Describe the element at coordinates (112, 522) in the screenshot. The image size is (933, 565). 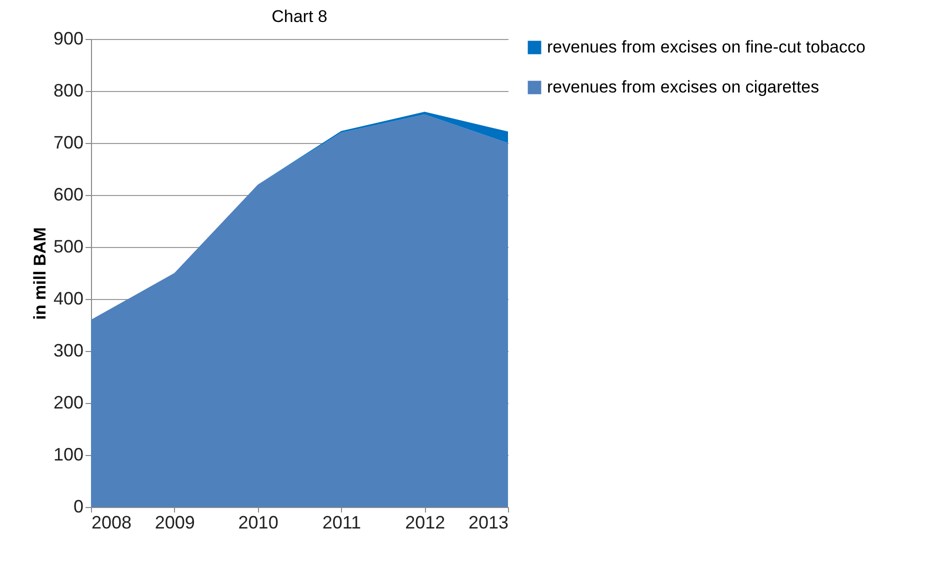
I see `x-tick-label: 2008` at that location.